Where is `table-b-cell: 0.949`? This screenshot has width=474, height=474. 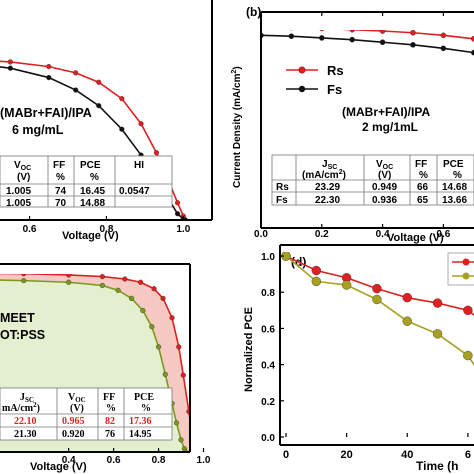
table-b-cell: 0.949 is located at coordinates (384, 187).